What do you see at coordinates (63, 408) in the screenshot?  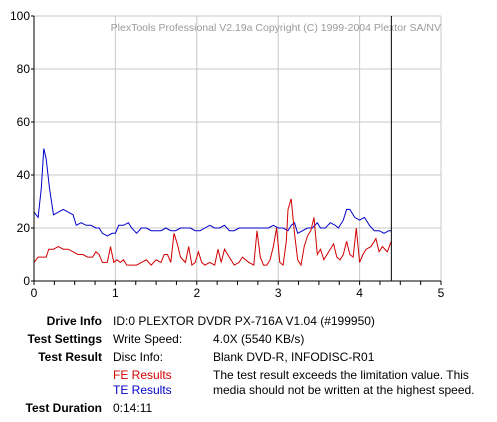 I see `test-duration-label: Test Duration` at bounding box center [63, 408].